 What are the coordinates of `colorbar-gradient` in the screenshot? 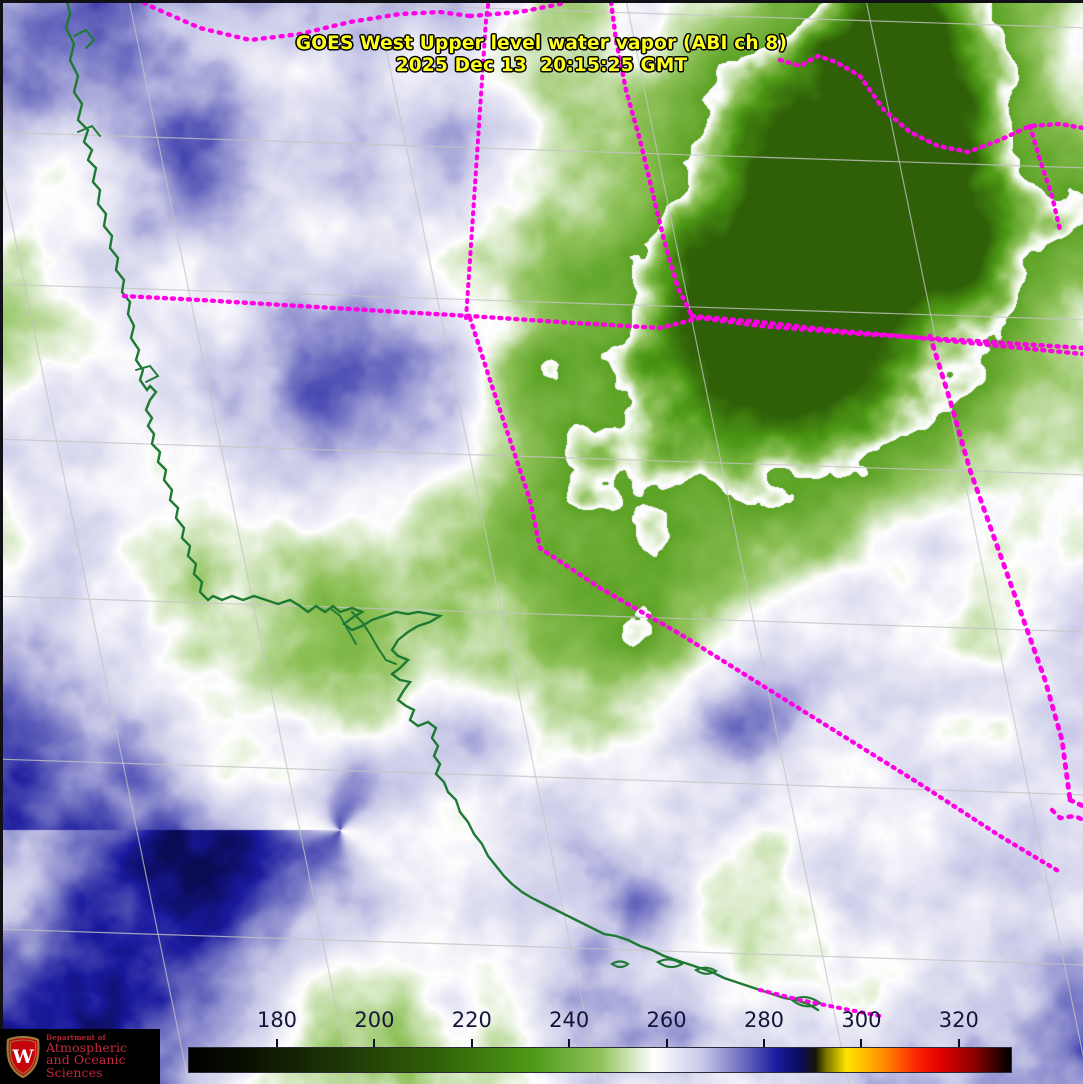 It's located at (600, 1060).